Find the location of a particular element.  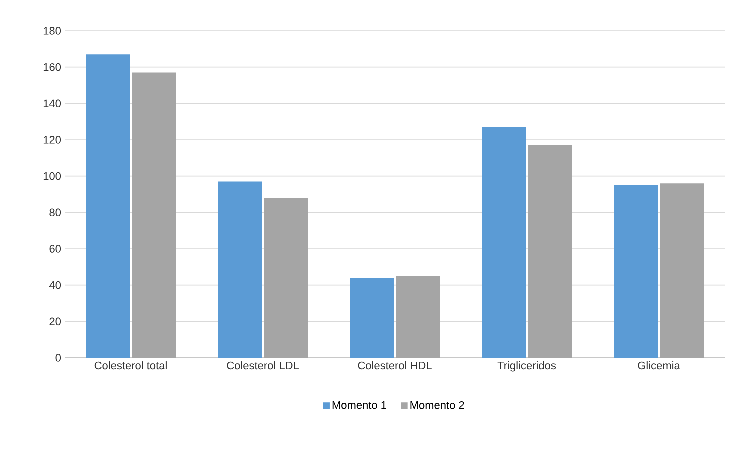

legend-label: Momento 2 is located at coordinates (437, 405).